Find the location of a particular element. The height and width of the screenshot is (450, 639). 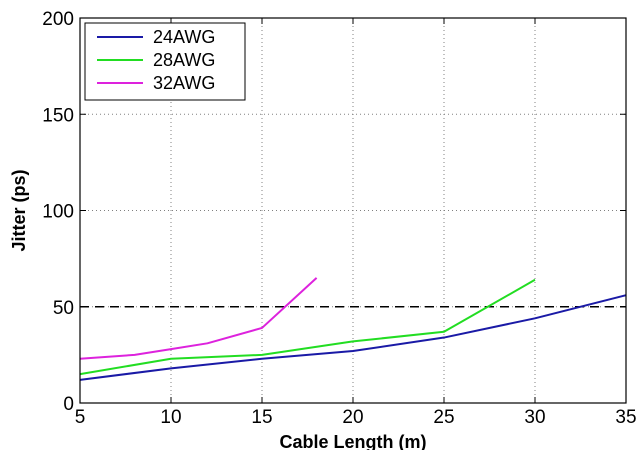

legend-items: 24AWG 28AWG 32AWG is located at coordinates (156, 60).